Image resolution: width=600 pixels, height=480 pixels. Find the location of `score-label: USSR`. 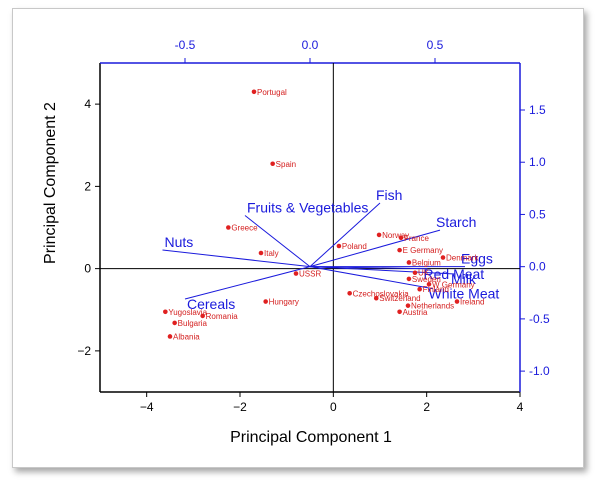

score-label: USSR is located at coordinates (310, 274).